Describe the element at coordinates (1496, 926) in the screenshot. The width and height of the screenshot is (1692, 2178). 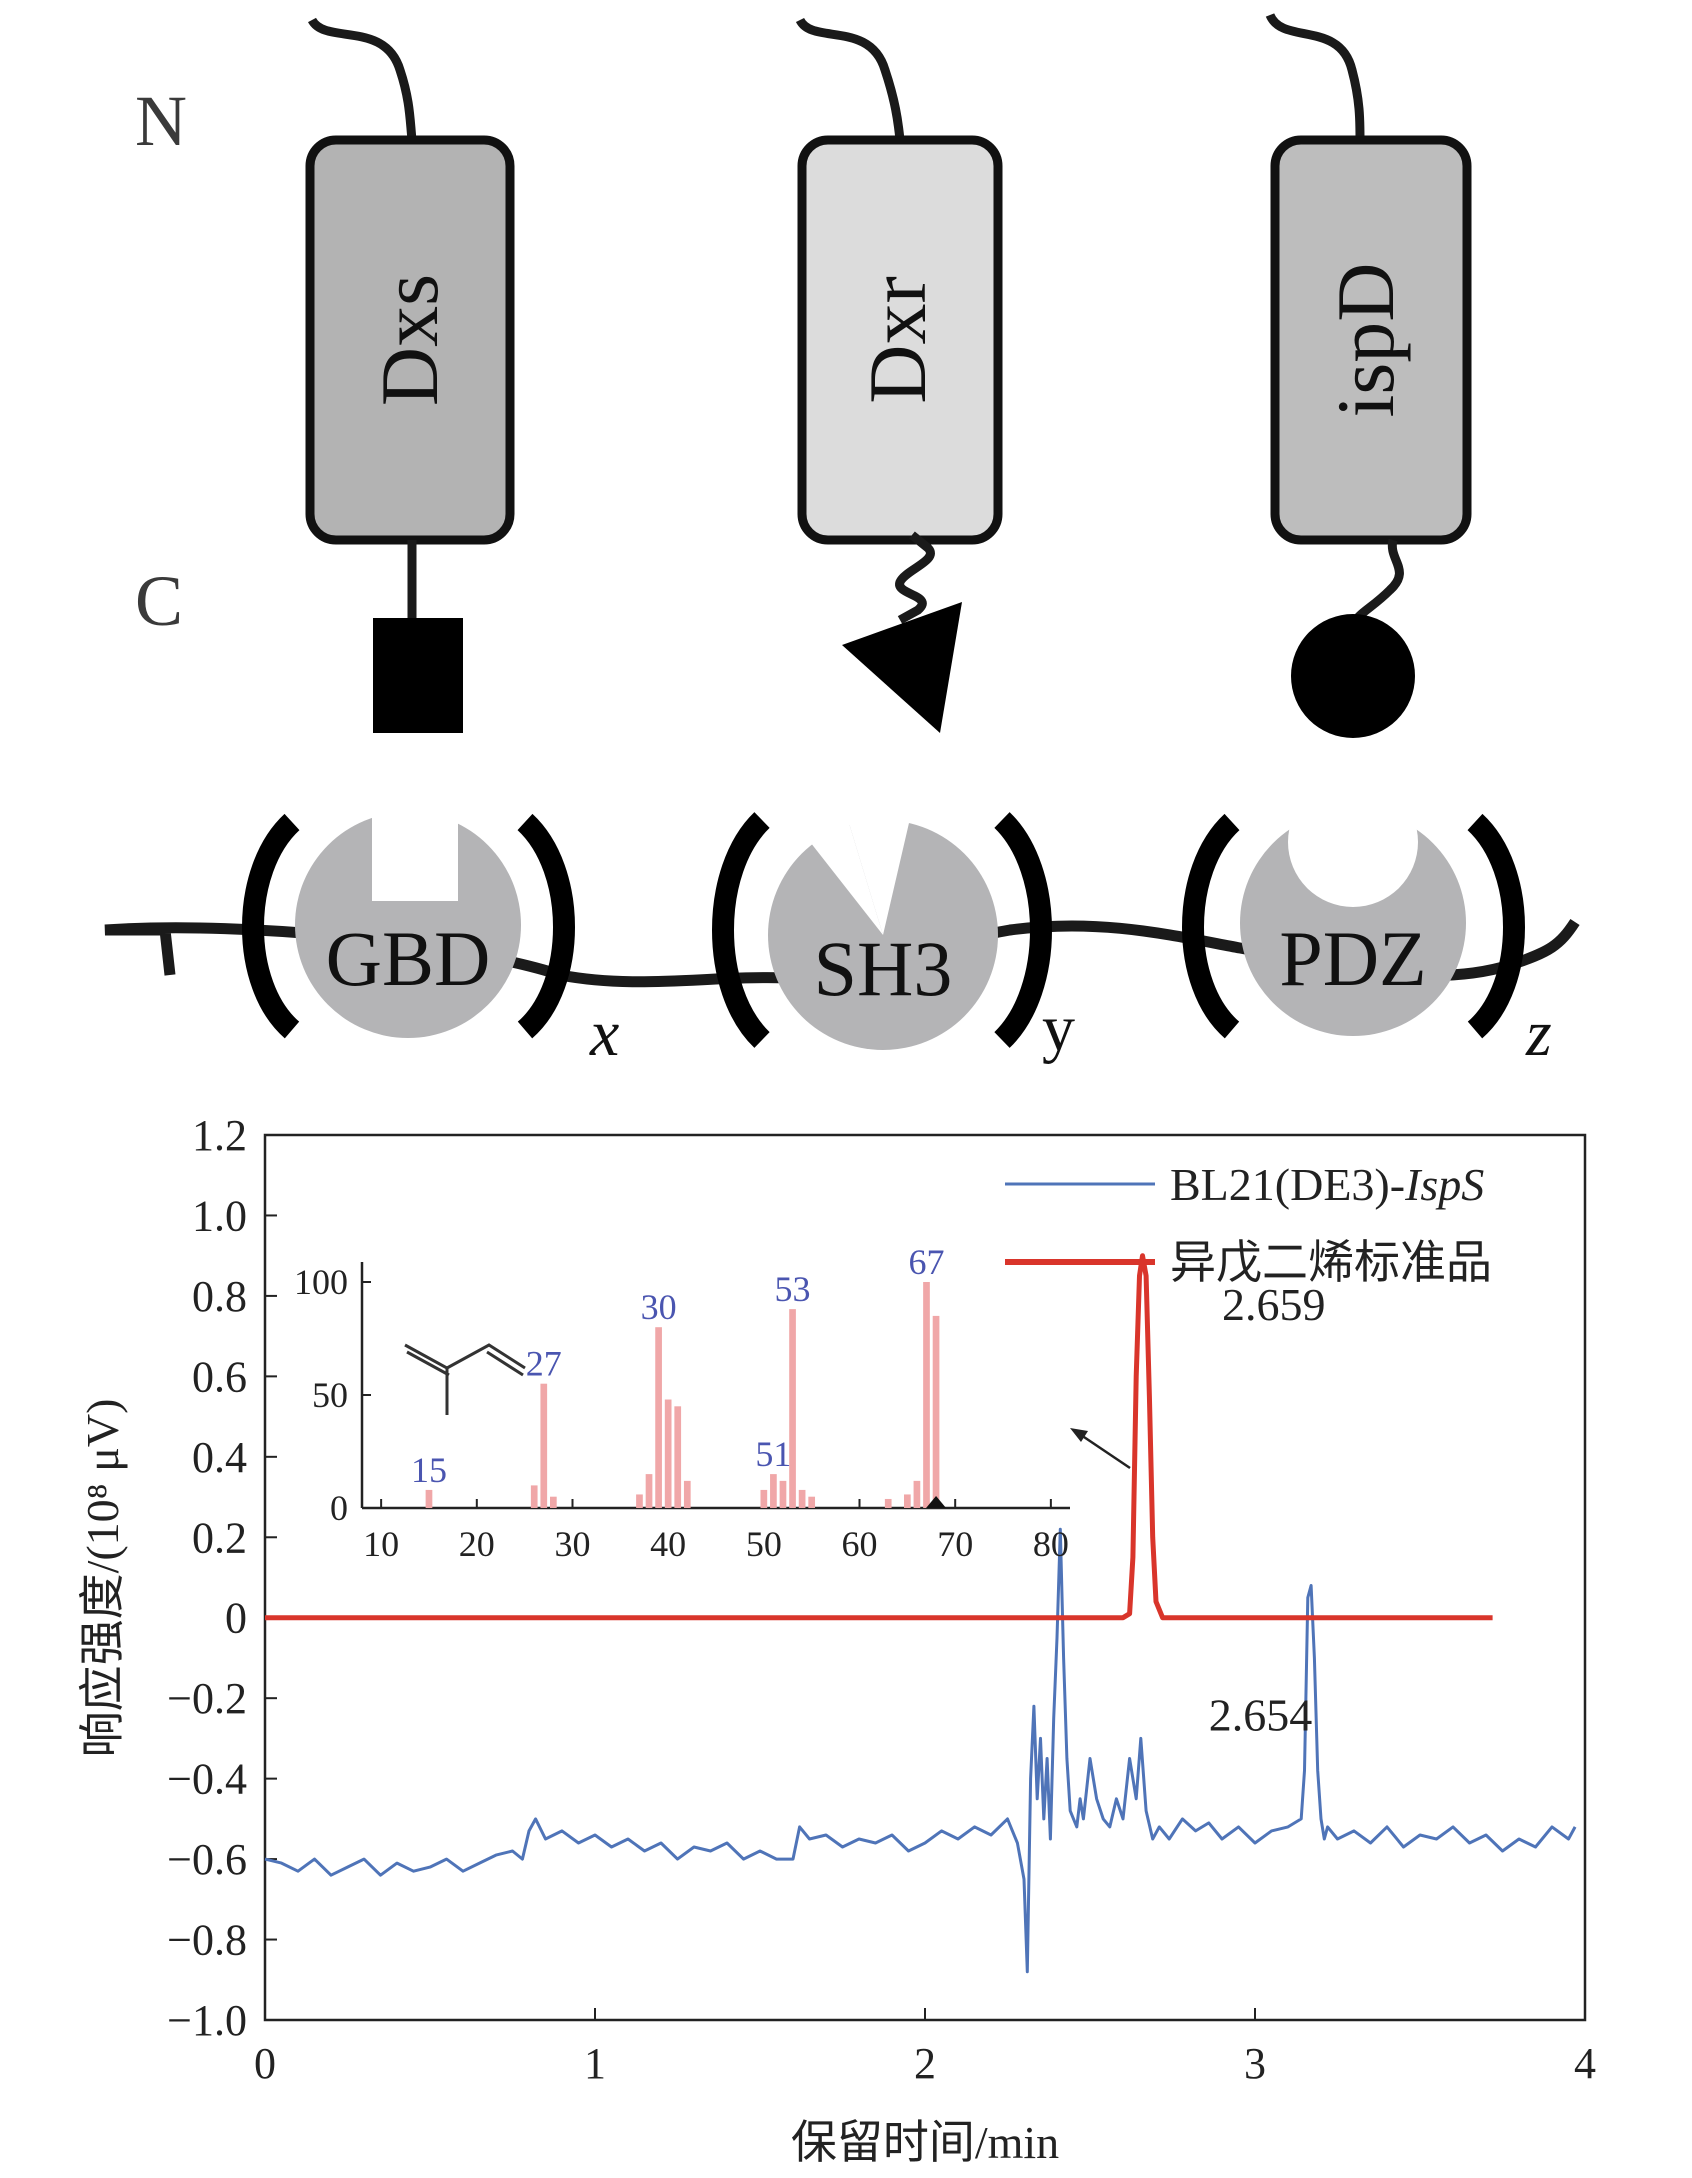
I see `pdz-right-bracket` at that location.